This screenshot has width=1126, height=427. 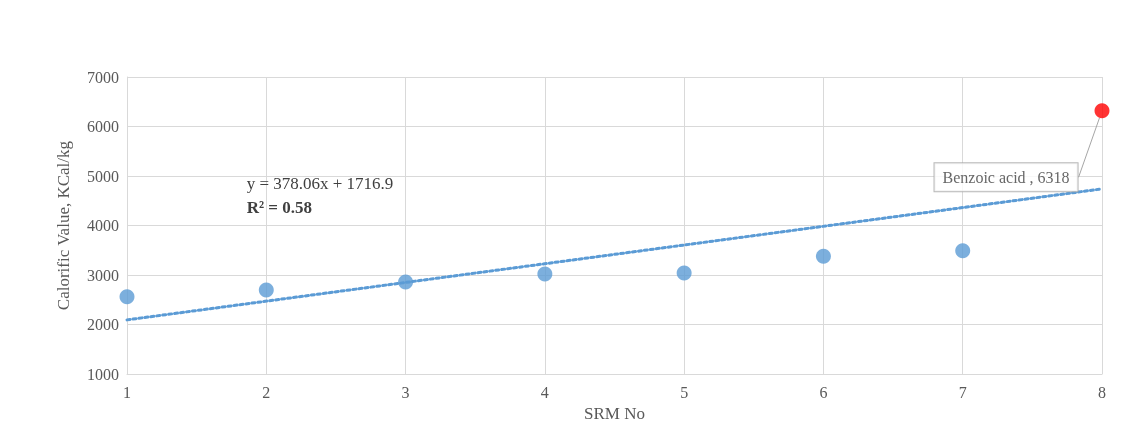 I want to click on x-tick-label: 3, so click(x=405, y=392).